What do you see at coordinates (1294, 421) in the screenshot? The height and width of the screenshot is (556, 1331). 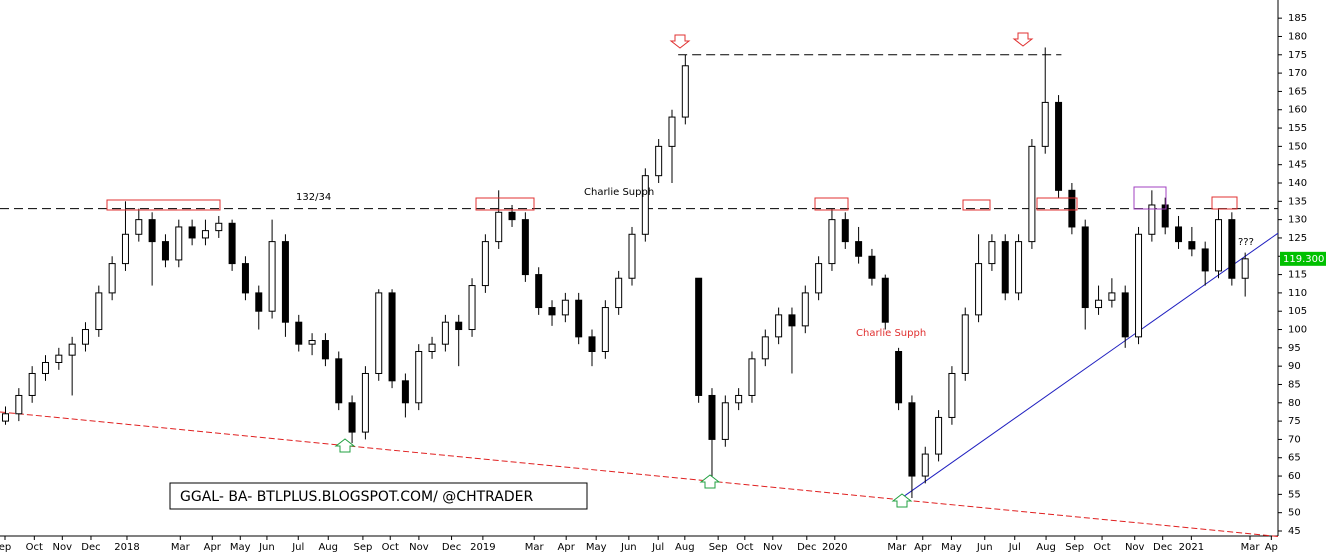 I see `y-tick-label: 75` at bounding box center [1294, 421].